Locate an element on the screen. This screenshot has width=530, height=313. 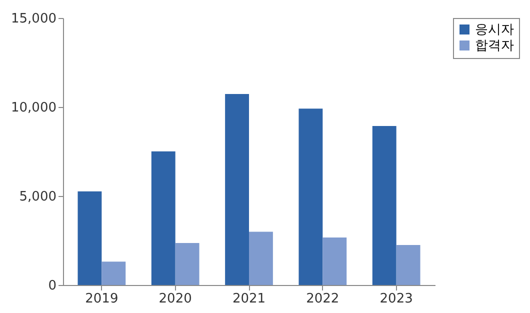
y-tick-label: 0 is located at coordinates (52, 286).